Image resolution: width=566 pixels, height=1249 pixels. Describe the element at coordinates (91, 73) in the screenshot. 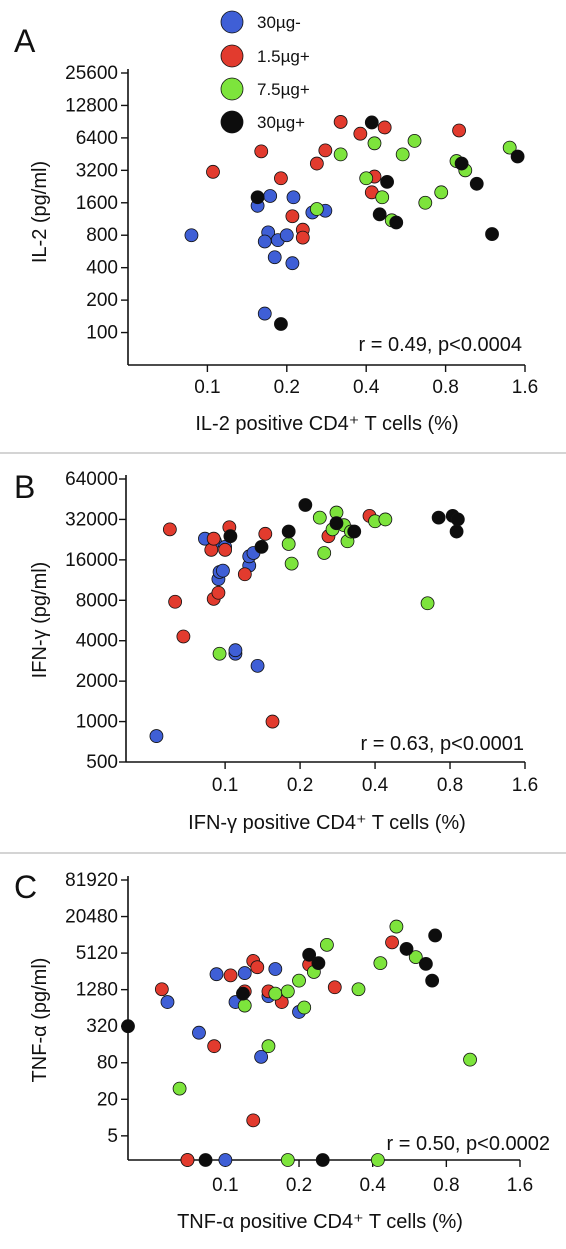

I see `y-tick-label: 25600` at that location.